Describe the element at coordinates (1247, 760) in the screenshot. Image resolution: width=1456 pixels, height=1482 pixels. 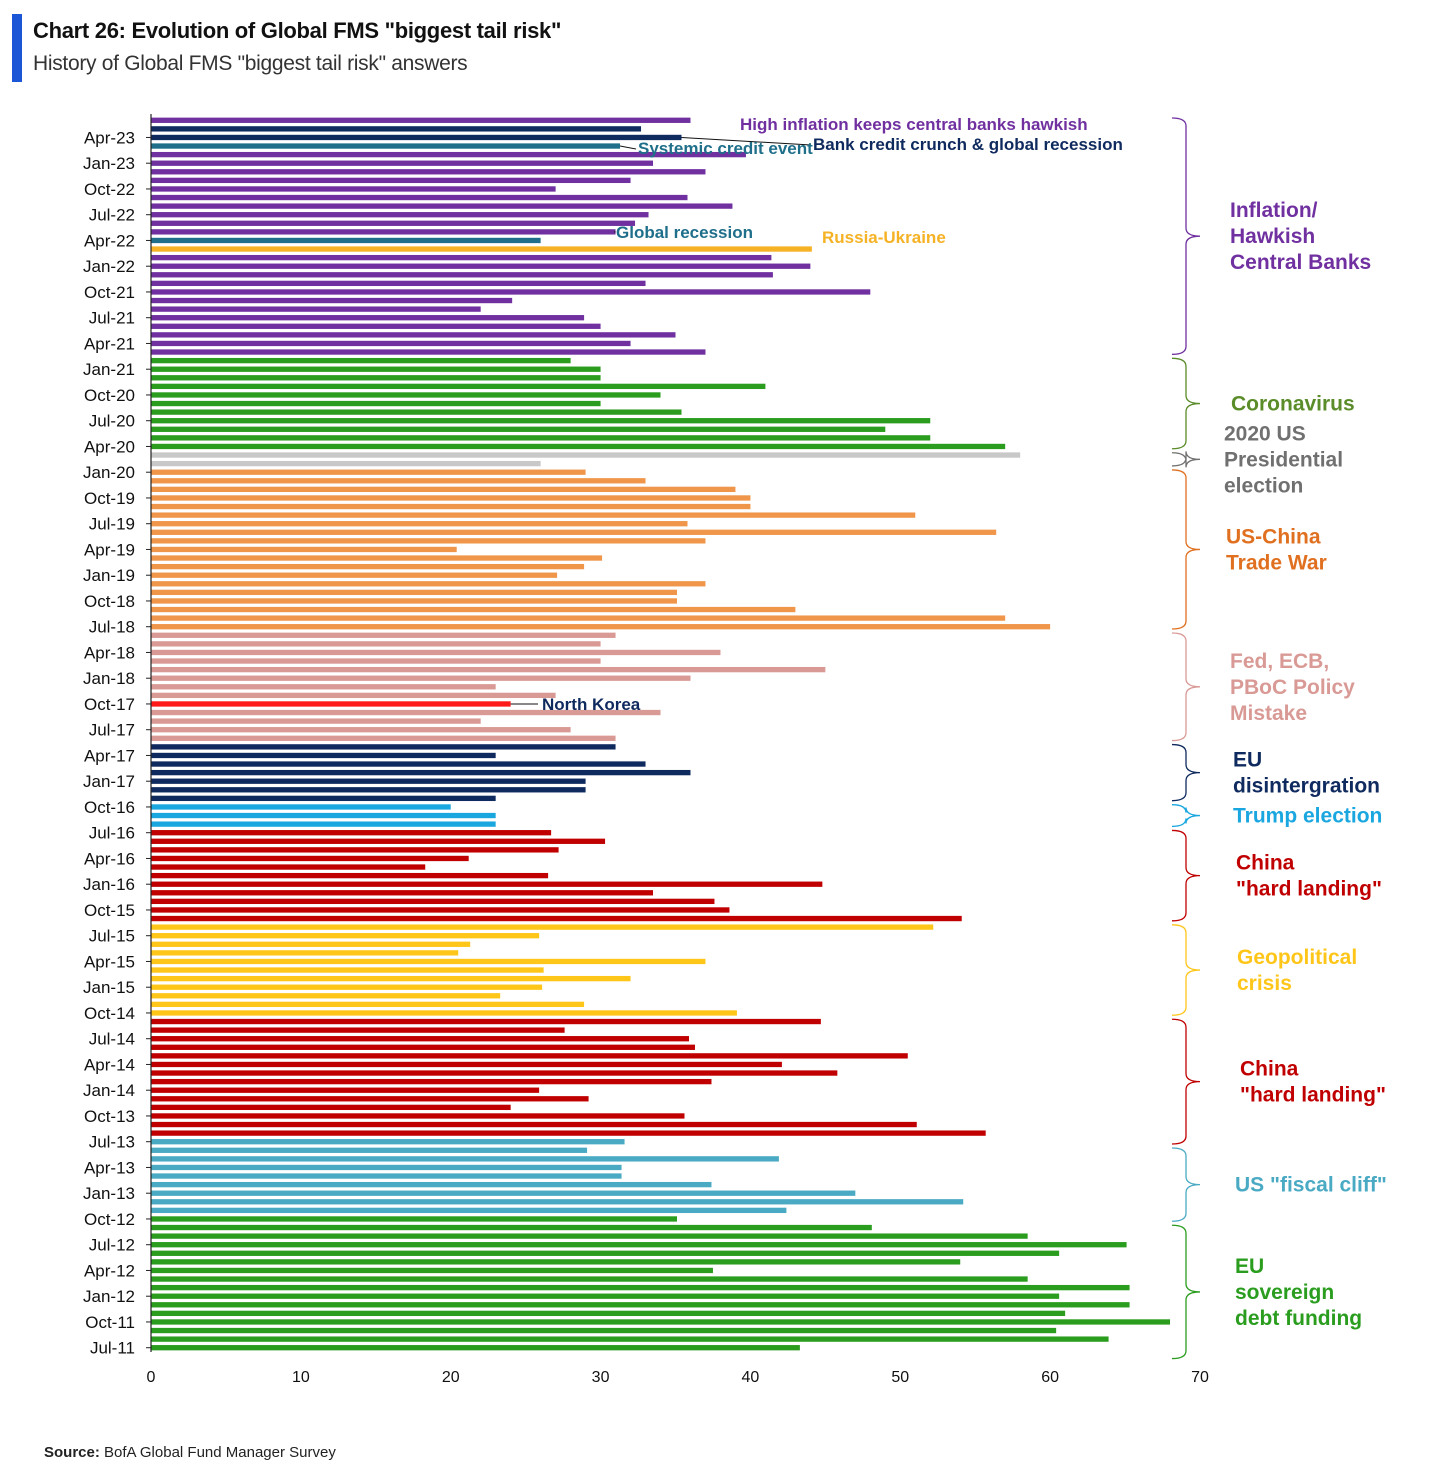
I see `group-label: EU` at that location.